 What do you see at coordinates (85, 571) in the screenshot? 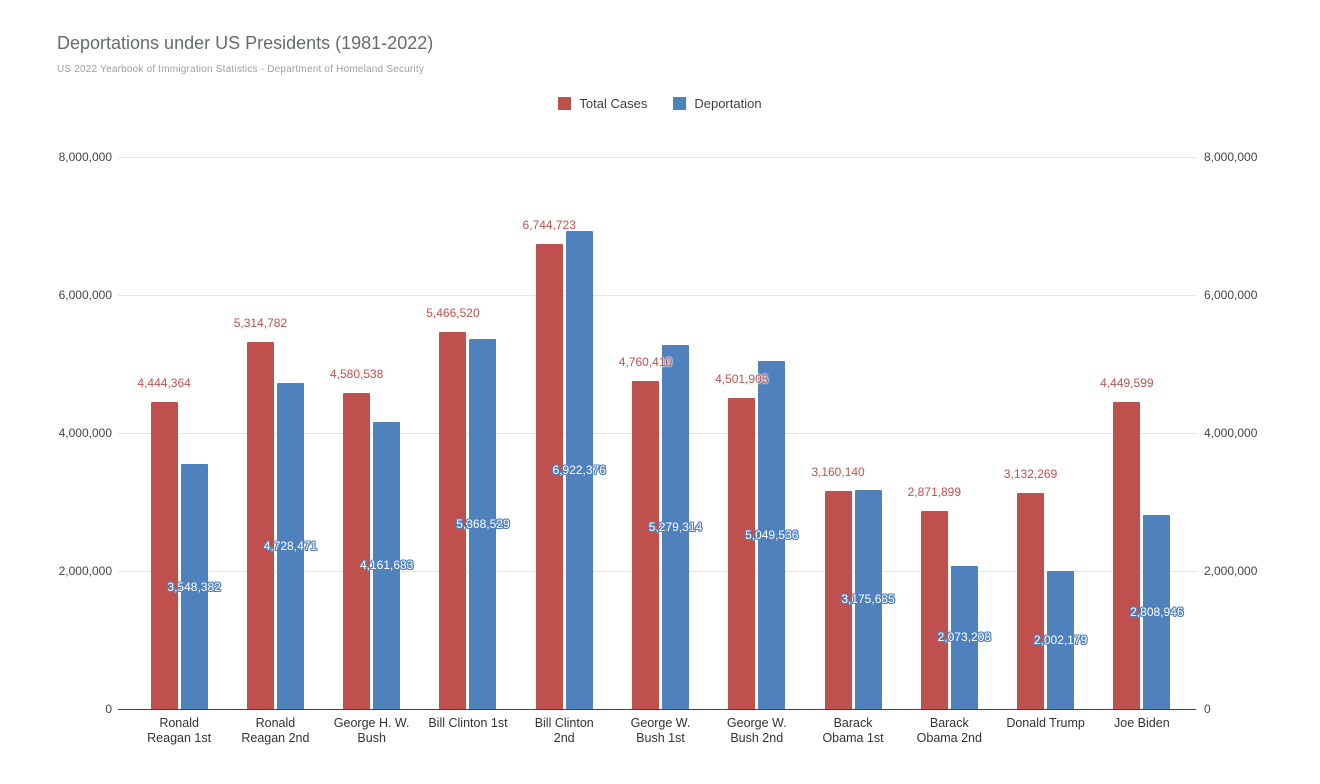
I see `y-axis-tick-label-left: 2,000,000` at bounding box center [85, 571].